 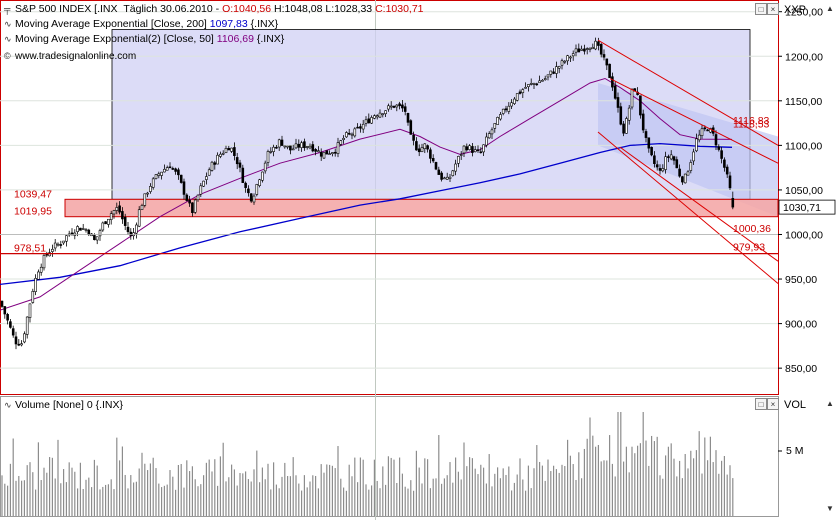 What do you see at coordinates (801, 280) in the screenshot?
I see `y-tick-label: 950,00` at bounding box center [801, 280].